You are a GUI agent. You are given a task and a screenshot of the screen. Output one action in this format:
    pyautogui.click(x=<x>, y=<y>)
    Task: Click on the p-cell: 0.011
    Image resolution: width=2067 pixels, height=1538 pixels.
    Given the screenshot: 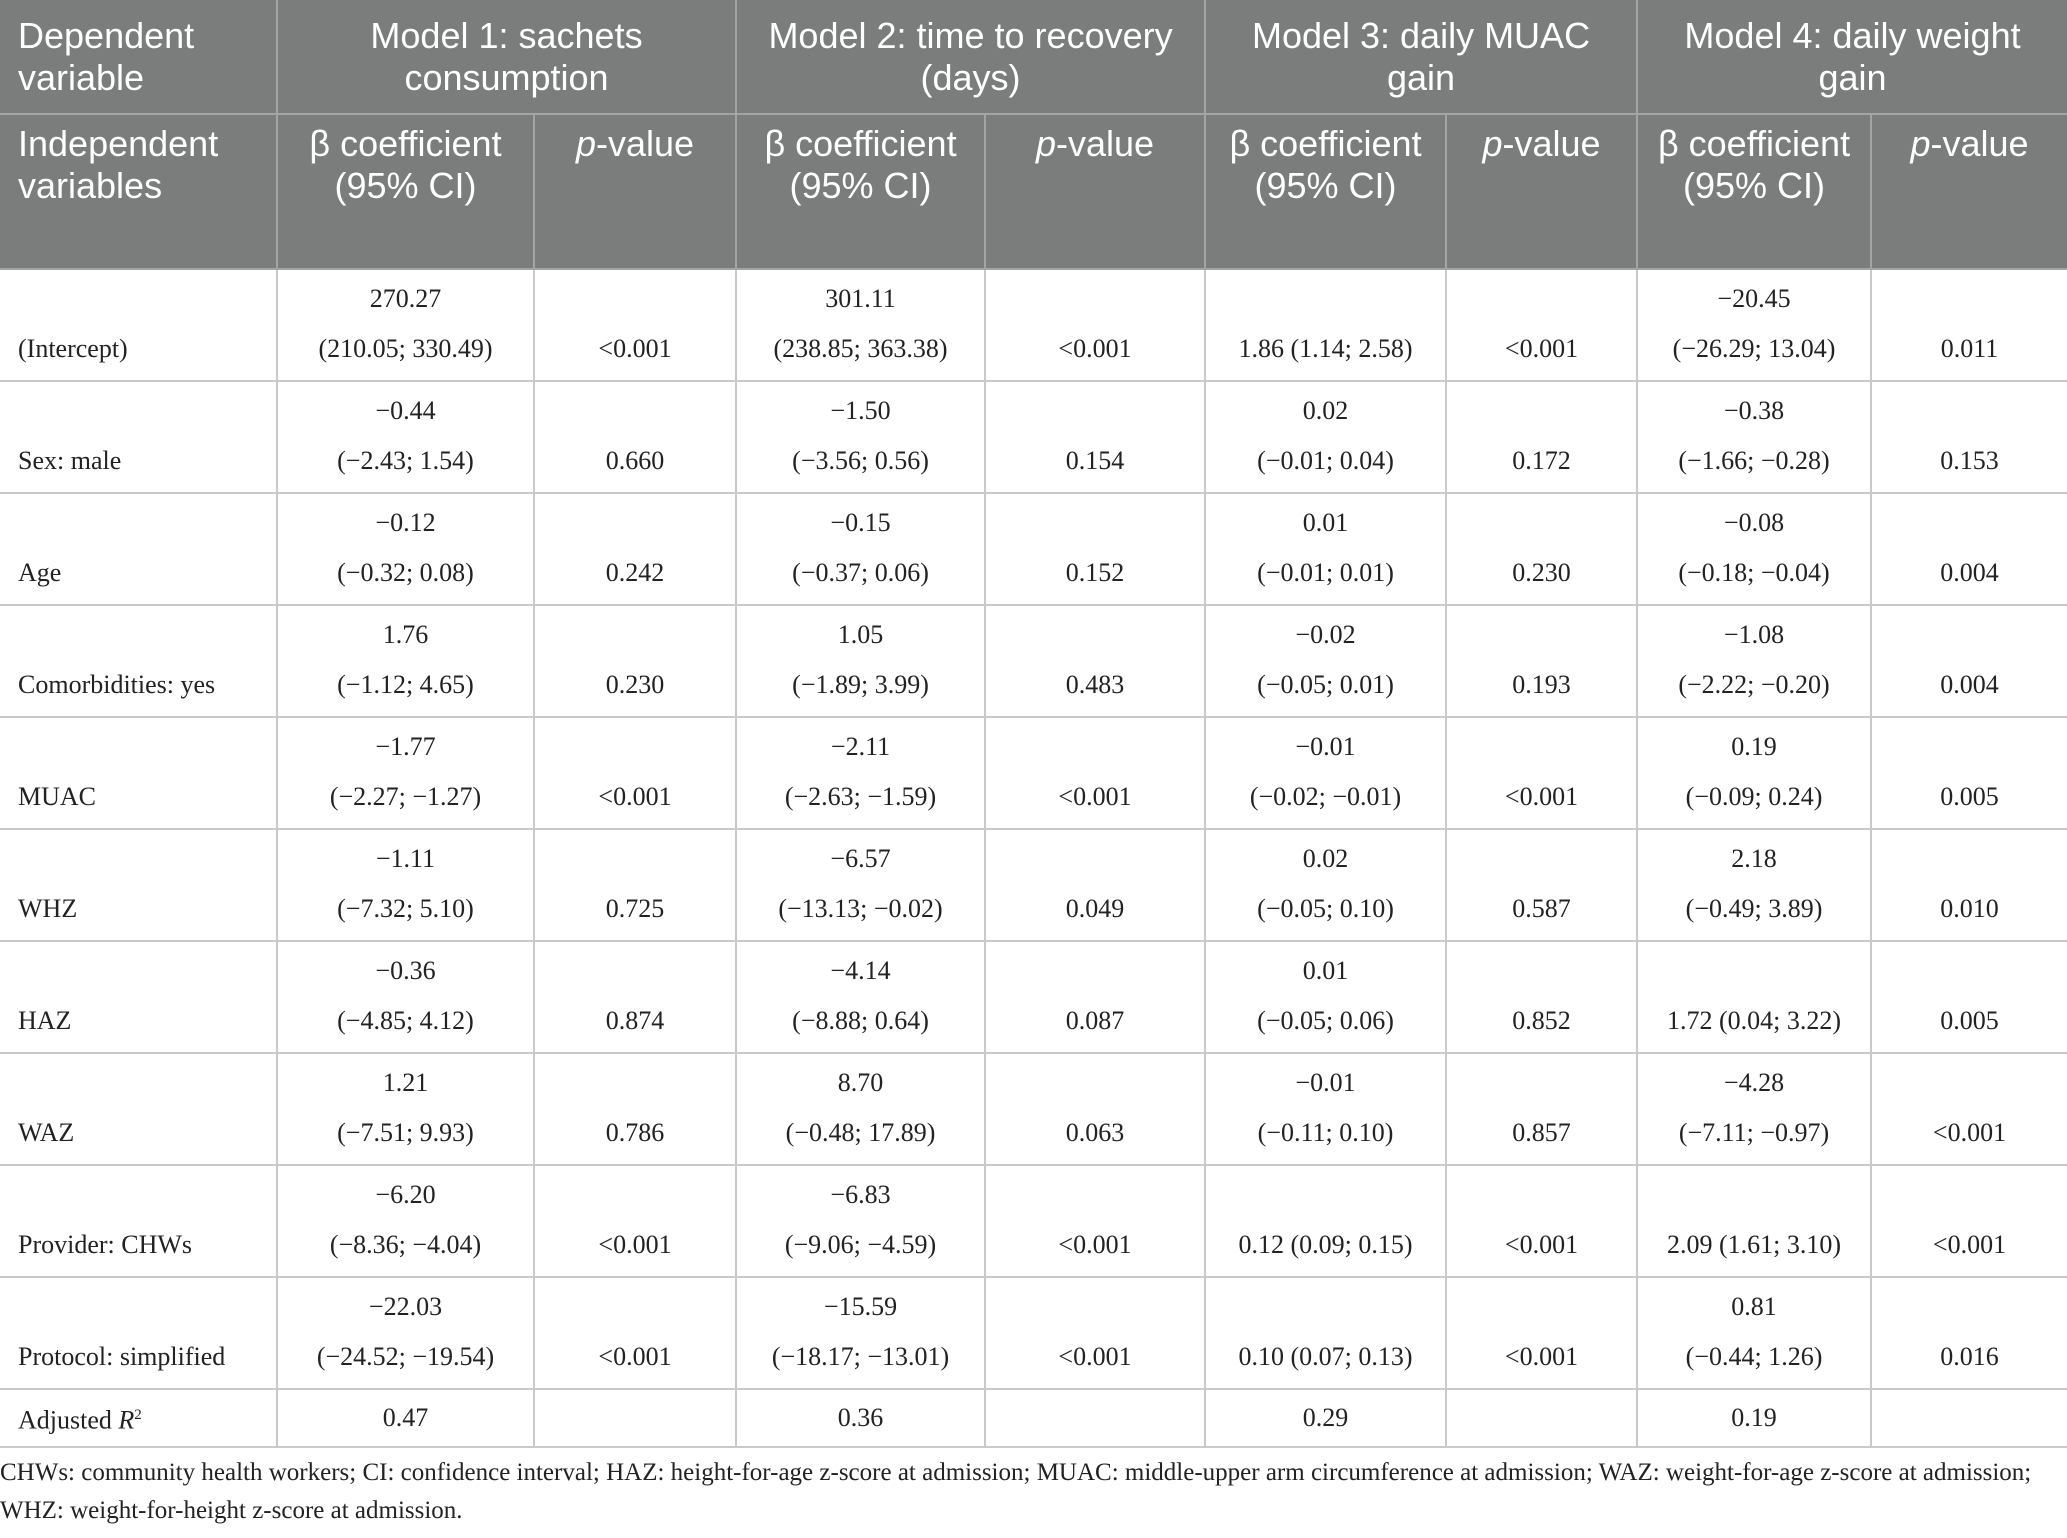 What is the action you would take?
    pyautogui.click(x=1968, y=325)
    